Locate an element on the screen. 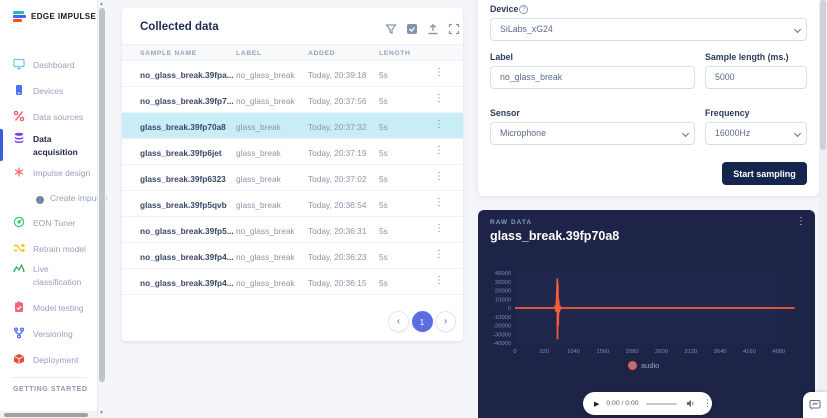 The height and width of the screenshot is (418, 827). sidebar-item-retrain-model: Retrain model is located at coordinates (48, 256).